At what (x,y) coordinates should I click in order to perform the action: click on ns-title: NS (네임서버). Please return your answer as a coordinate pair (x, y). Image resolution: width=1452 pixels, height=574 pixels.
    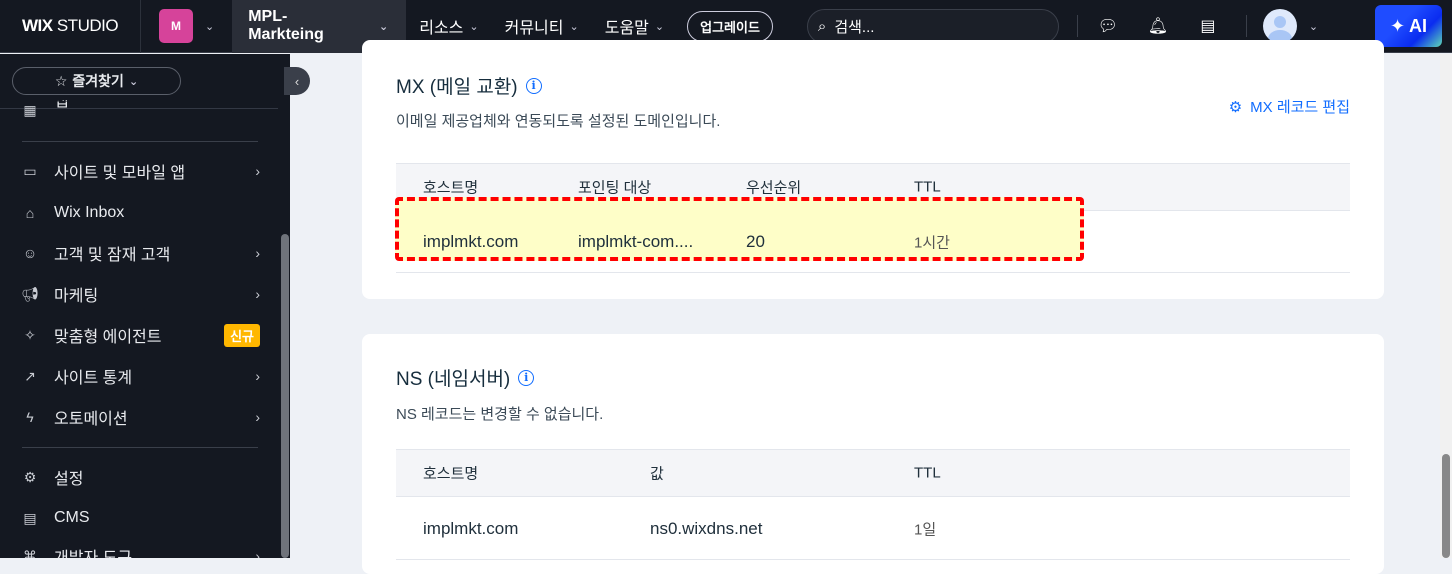
    Looking at the image, I should click on (453, 379).